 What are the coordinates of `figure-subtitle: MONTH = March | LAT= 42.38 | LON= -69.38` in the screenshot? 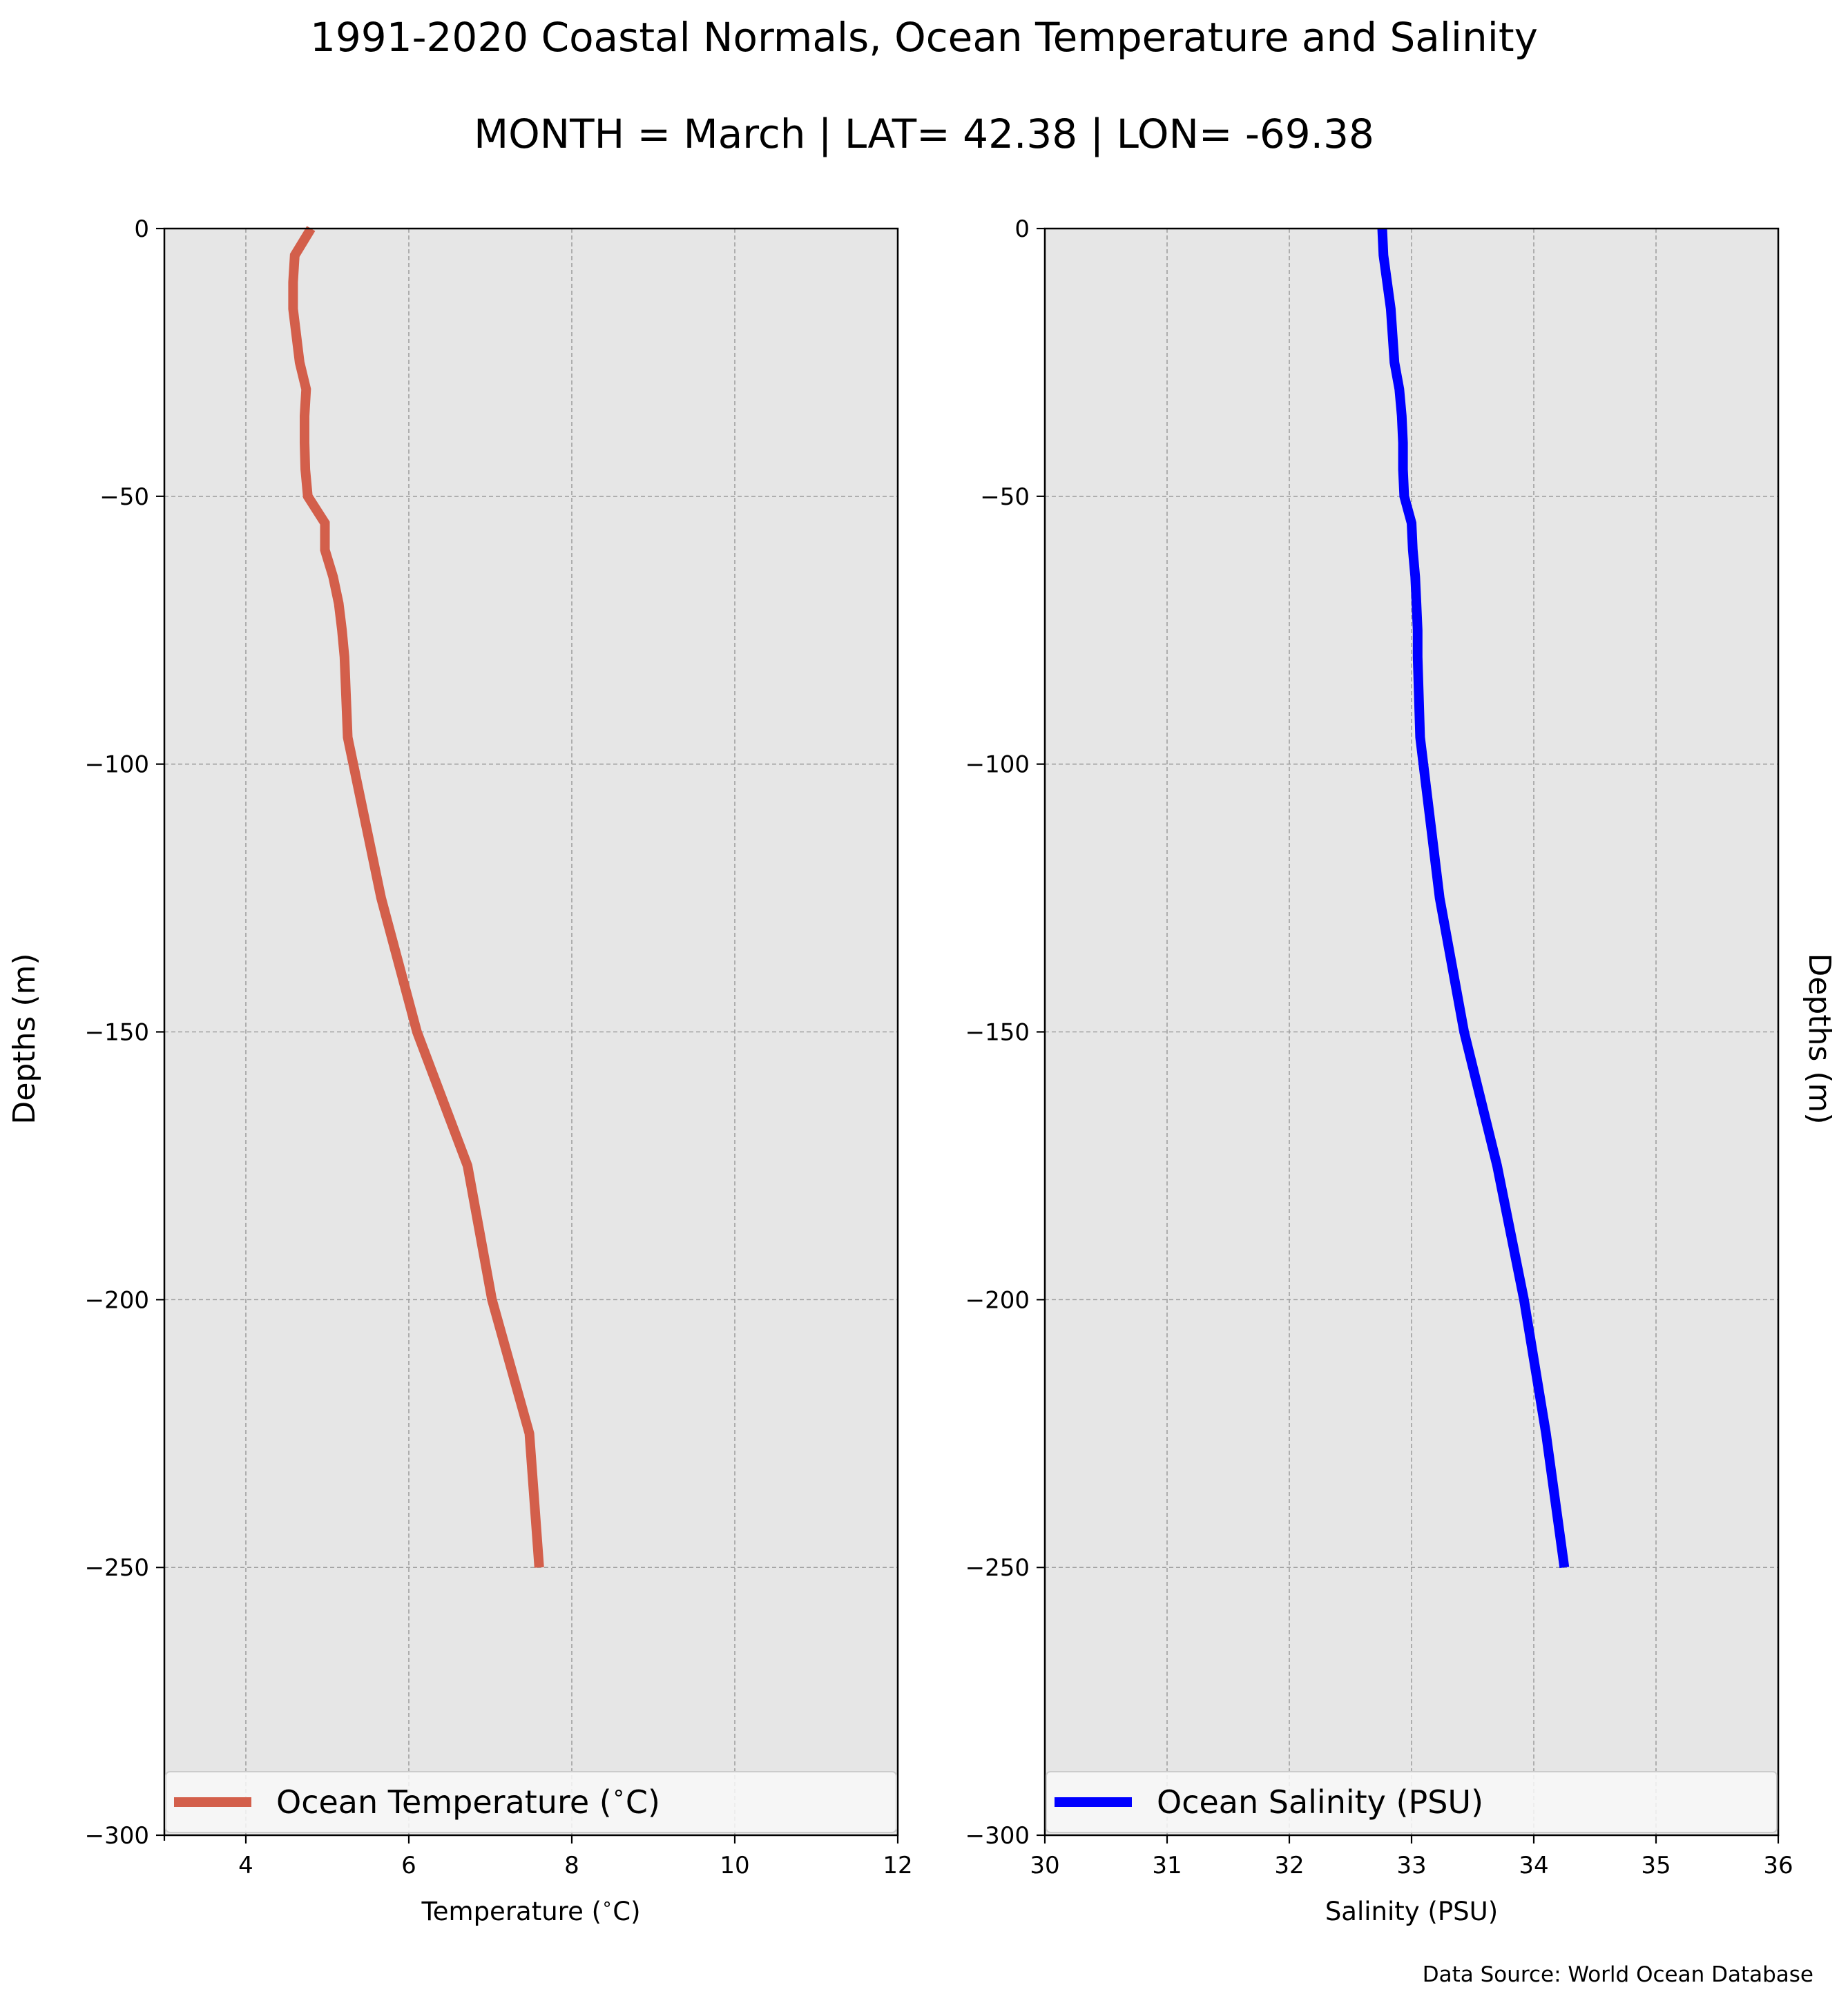 It's located at (924, 133).